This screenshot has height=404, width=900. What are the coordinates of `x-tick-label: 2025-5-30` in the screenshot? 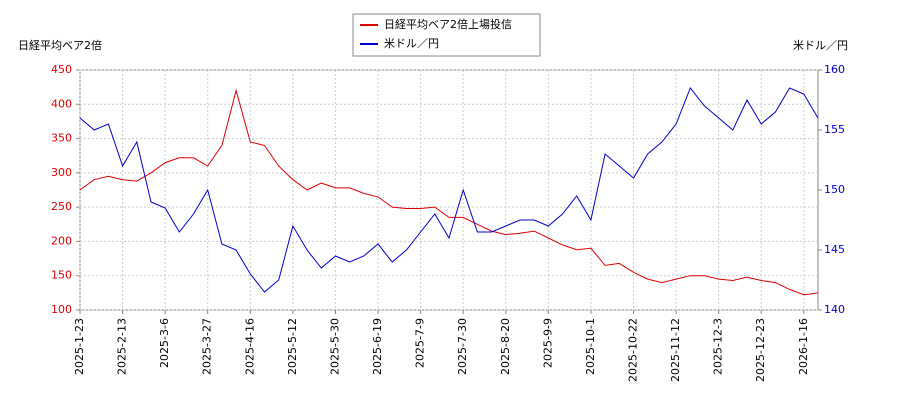 It's located at (334, 346).